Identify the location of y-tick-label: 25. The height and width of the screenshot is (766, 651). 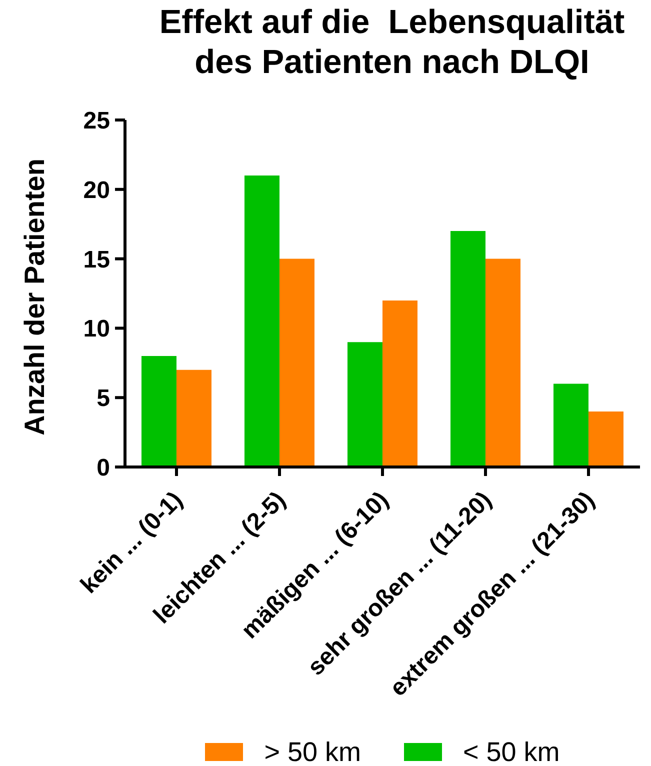
(96, 121).